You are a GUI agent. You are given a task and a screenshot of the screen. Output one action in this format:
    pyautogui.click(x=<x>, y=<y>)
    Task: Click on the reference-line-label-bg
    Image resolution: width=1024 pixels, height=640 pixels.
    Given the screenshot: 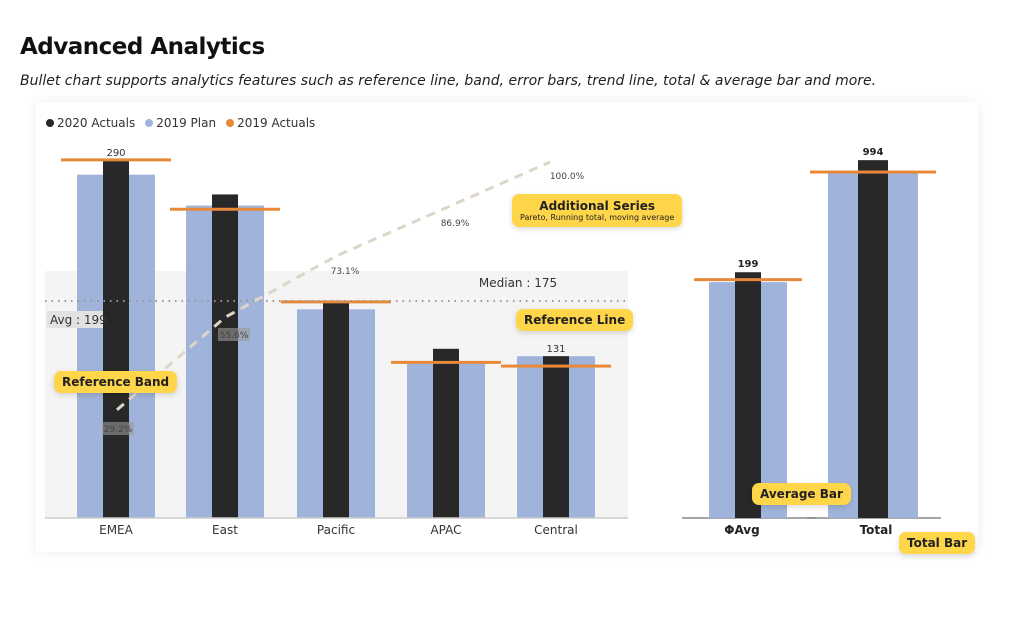 What is the action you would take?
    pyautogui.click(x=75, y=319)
    